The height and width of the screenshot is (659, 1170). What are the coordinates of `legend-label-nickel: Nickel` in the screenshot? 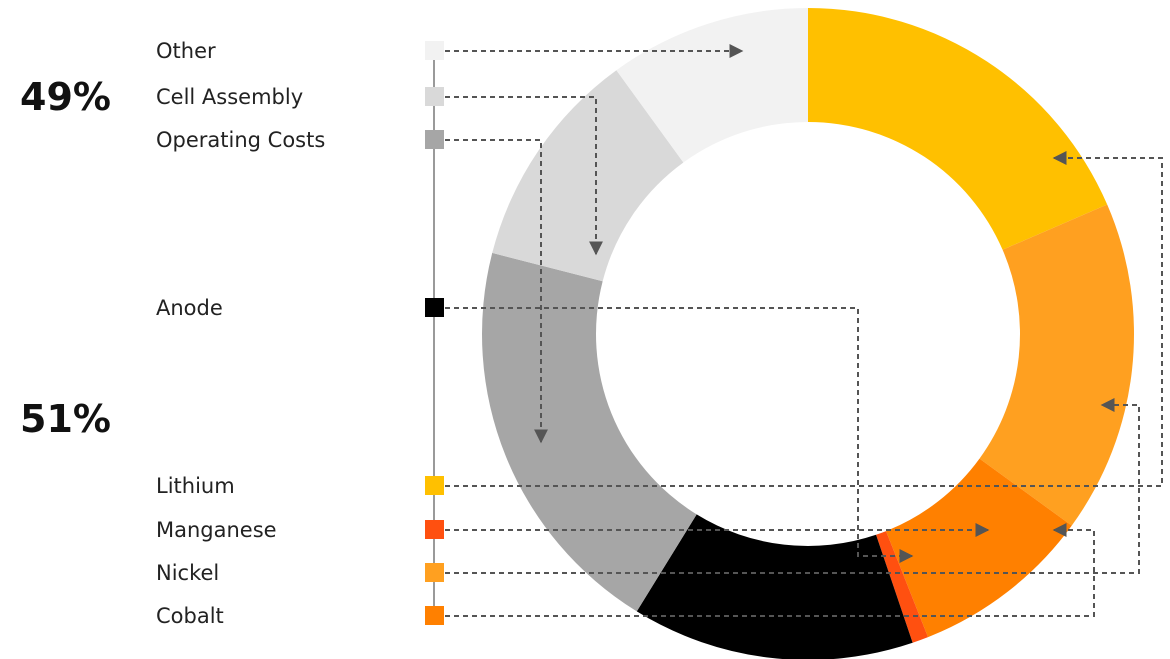 It's located at (187, 573).